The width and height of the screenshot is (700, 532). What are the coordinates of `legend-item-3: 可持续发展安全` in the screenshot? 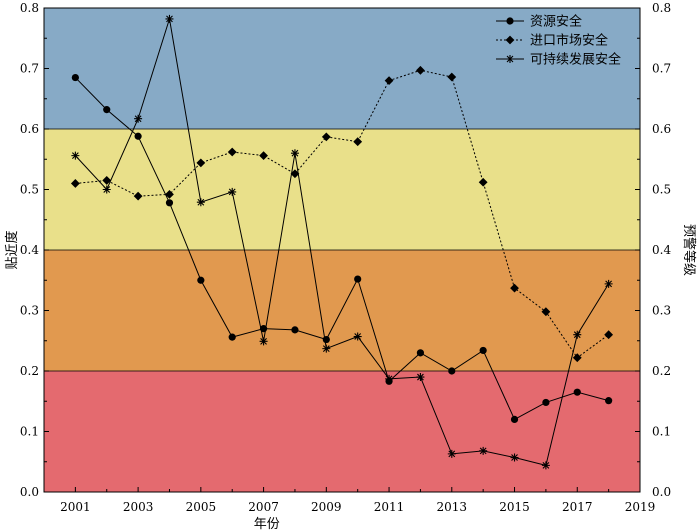 It's located at (558, 60).